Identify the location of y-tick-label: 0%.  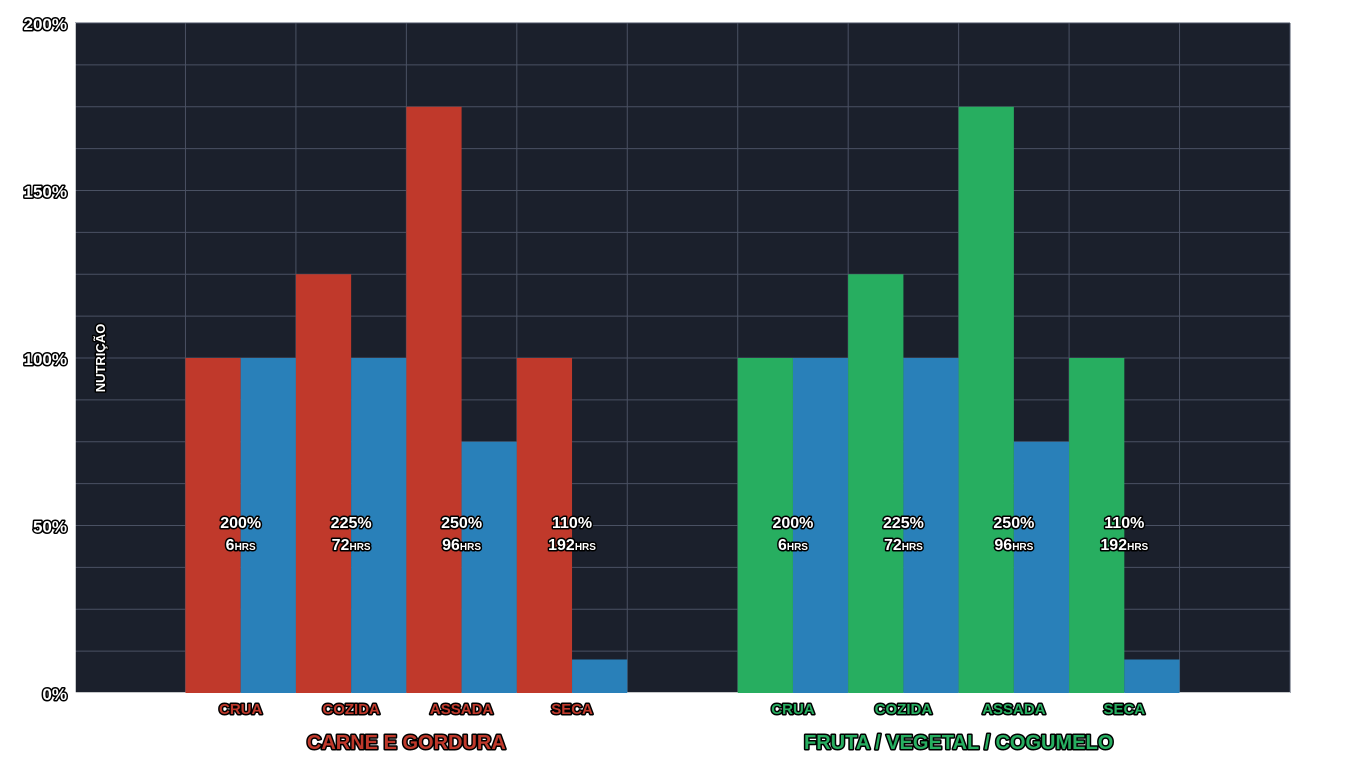
(54, 694).